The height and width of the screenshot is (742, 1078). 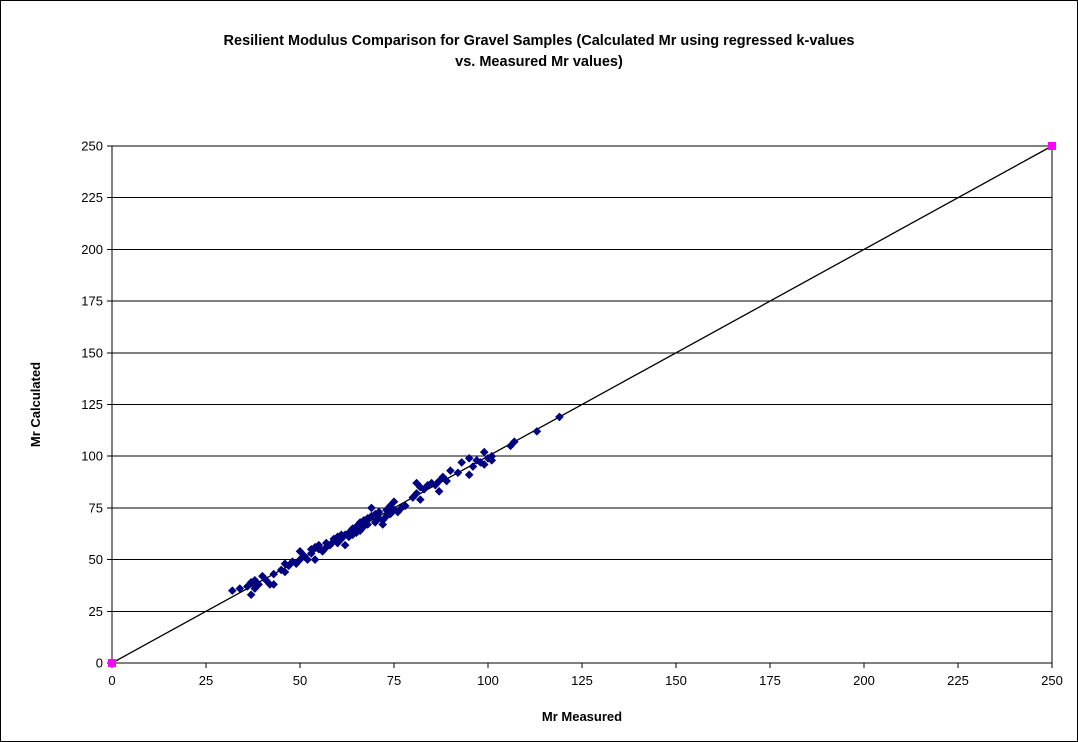 What do you see at coordinates (582, 680) in the screenshot?
I see `x-tick-label: 125` at bounding box center [582, 680].